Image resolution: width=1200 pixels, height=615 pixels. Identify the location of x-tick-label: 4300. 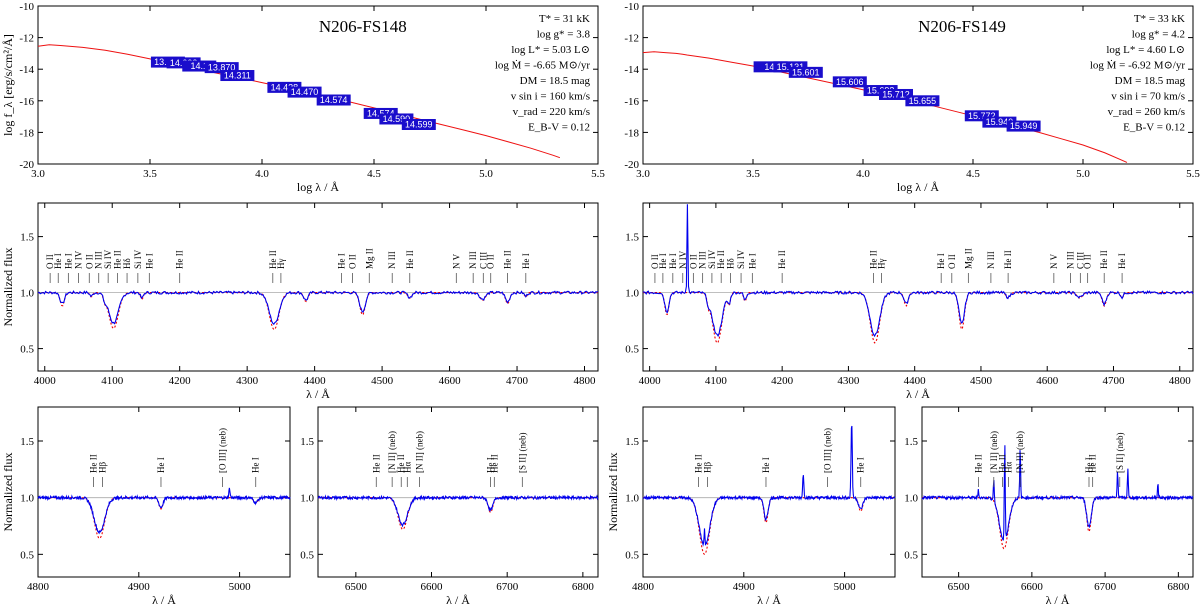
(247, 381).